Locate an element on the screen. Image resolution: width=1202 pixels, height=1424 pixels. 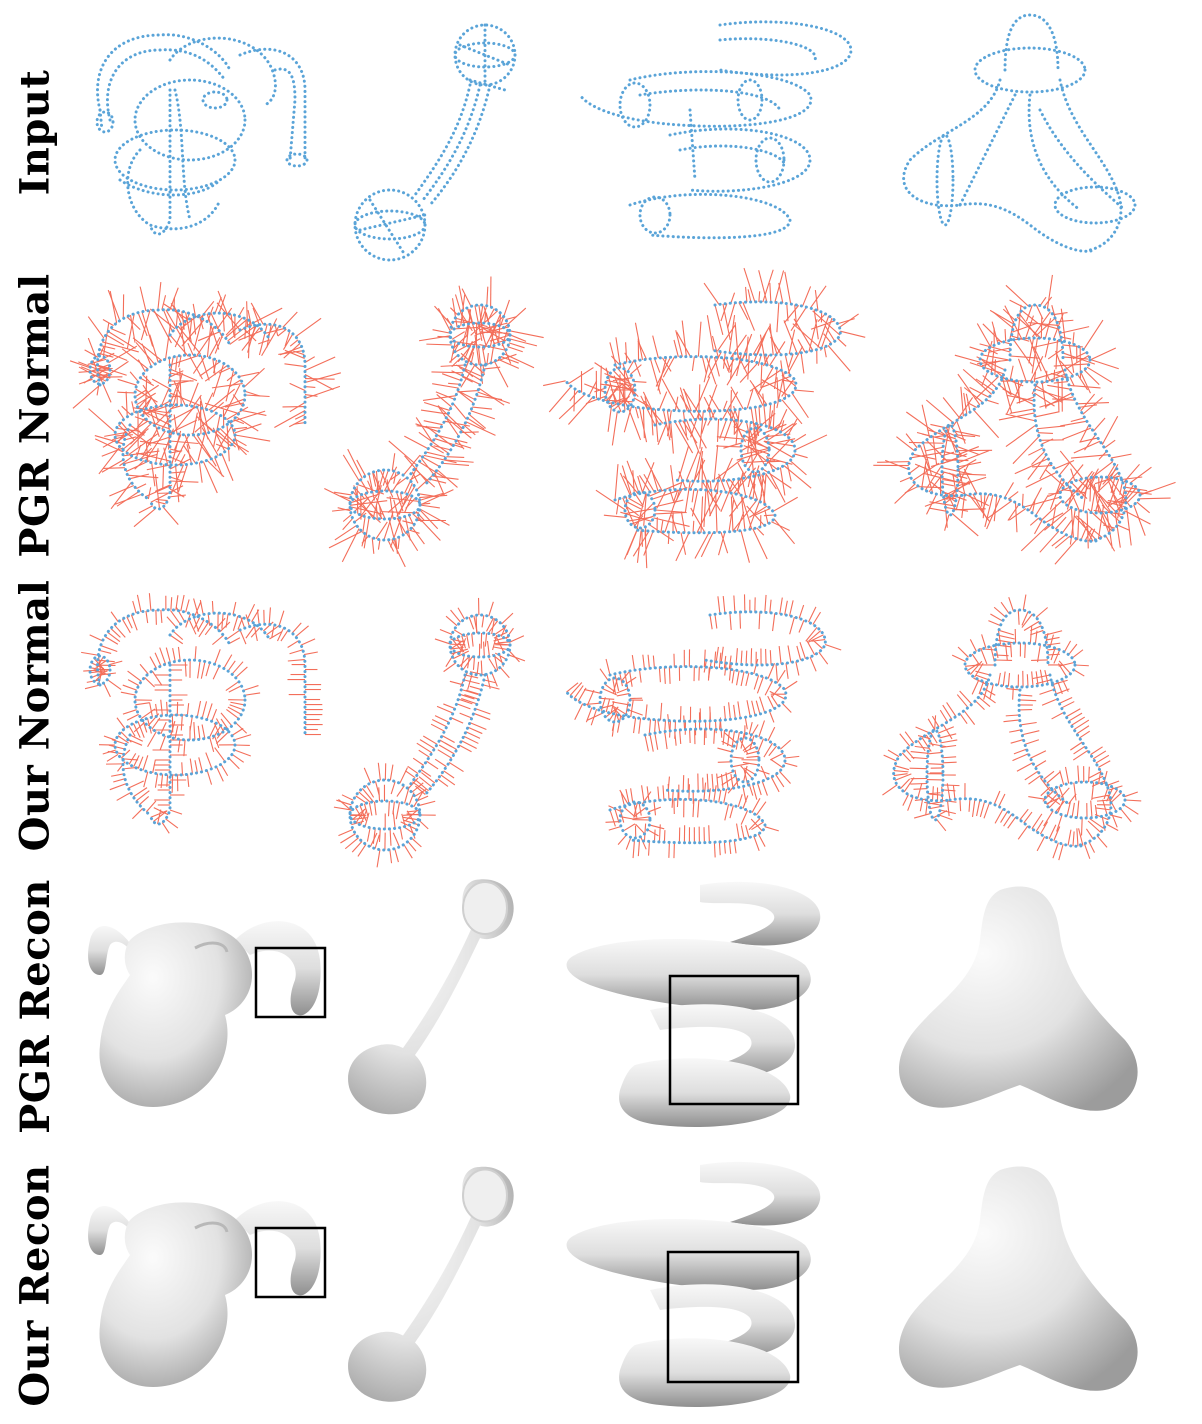
pgr-normal-ram-head is located at coordinates (214, 413).